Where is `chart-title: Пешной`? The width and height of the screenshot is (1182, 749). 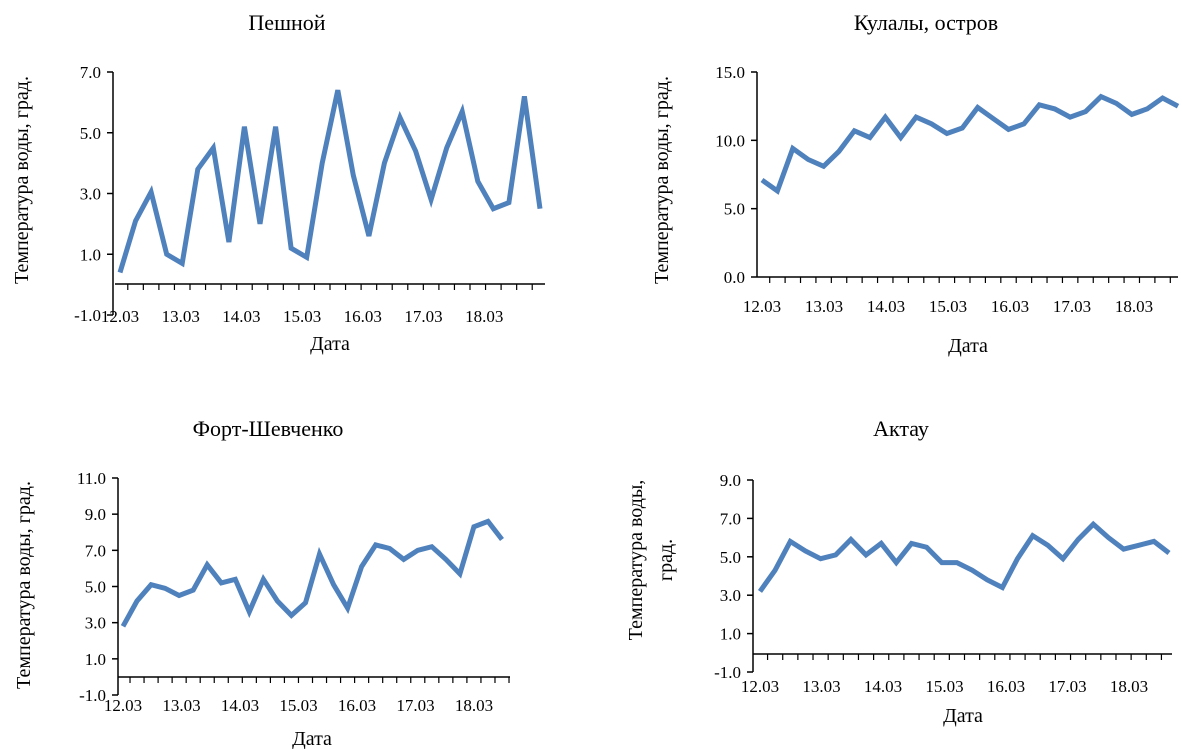
chart-title: Пешной is located at coordinates (286, 22).